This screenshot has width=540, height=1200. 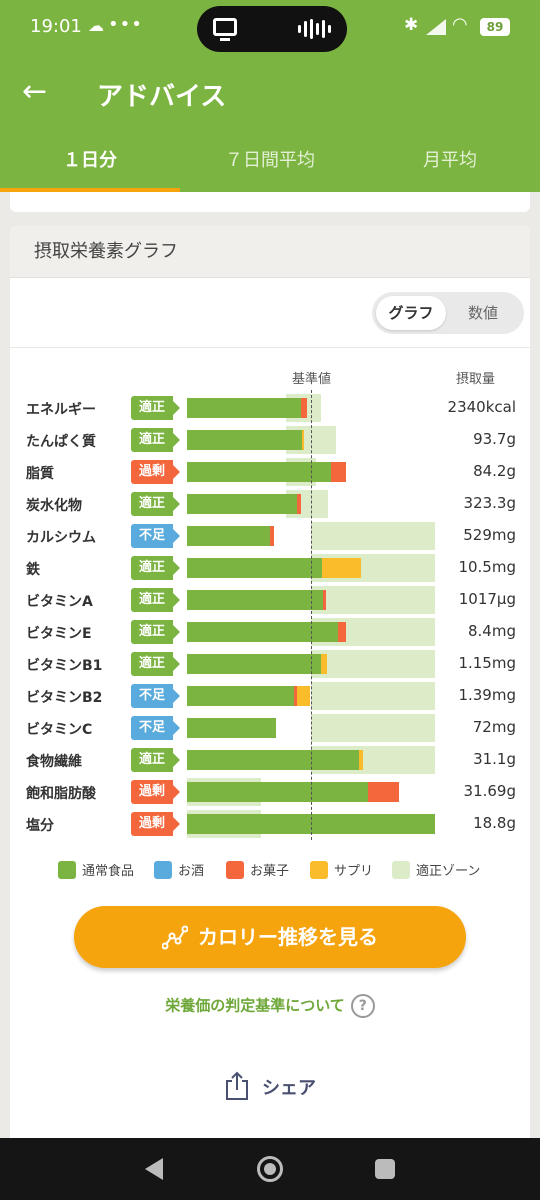 I want to click on card-title: 摂取栄養素グラフ, so click(x=270, y=252).